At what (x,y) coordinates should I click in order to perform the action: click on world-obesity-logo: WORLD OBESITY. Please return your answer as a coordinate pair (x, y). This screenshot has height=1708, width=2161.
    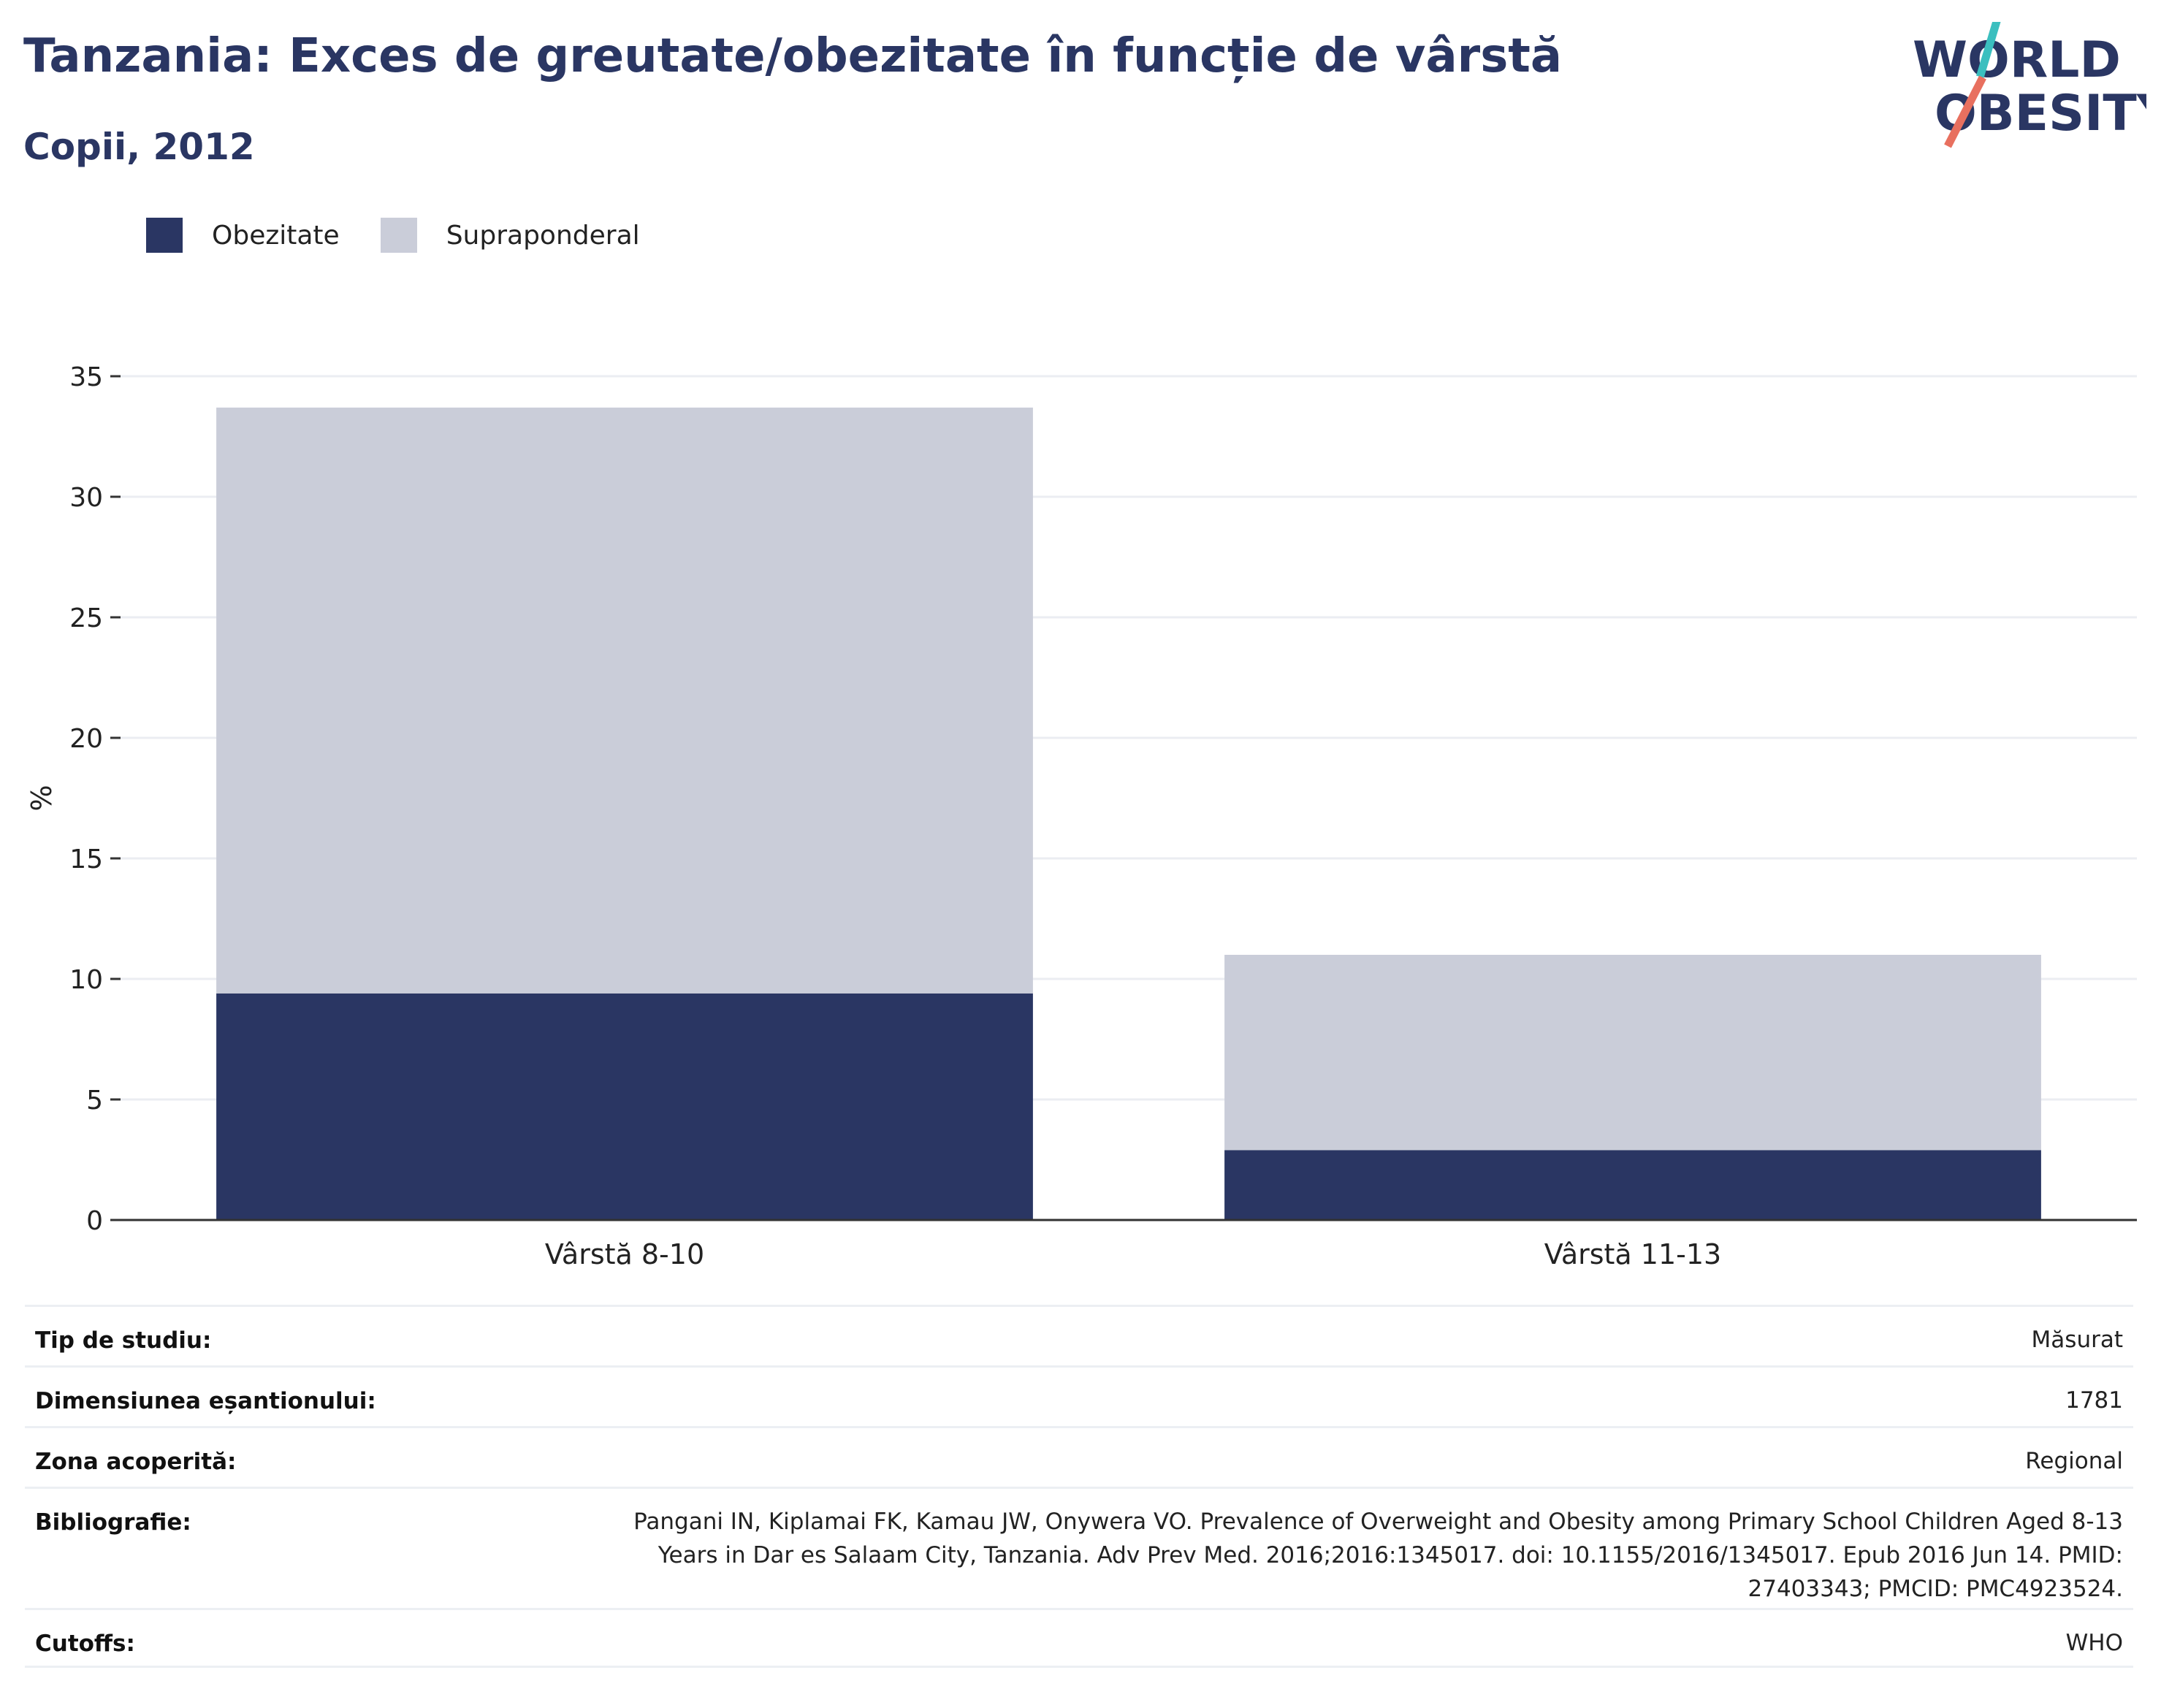
    Looking at the image, I should click on (2029, 85).